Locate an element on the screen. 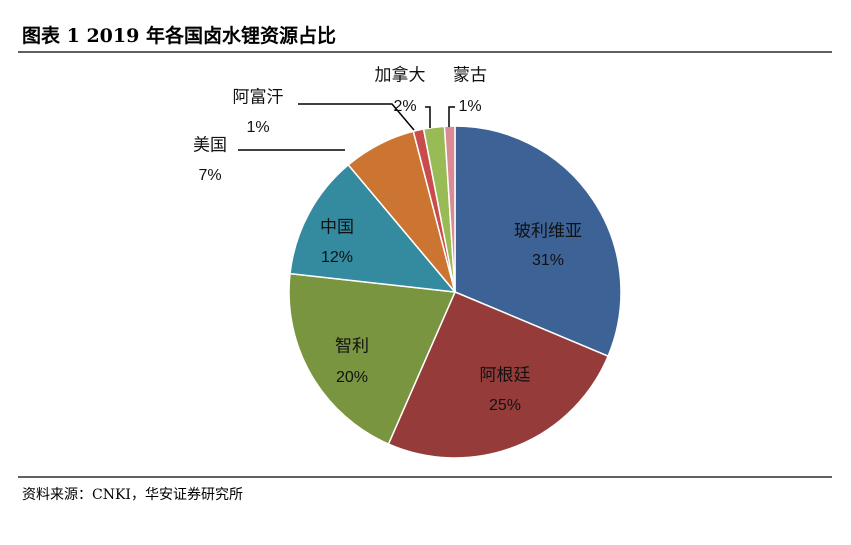  chart-title: 图表 1 2019 年各国卤水锂资源占比 is located at coordinates (179, 35).